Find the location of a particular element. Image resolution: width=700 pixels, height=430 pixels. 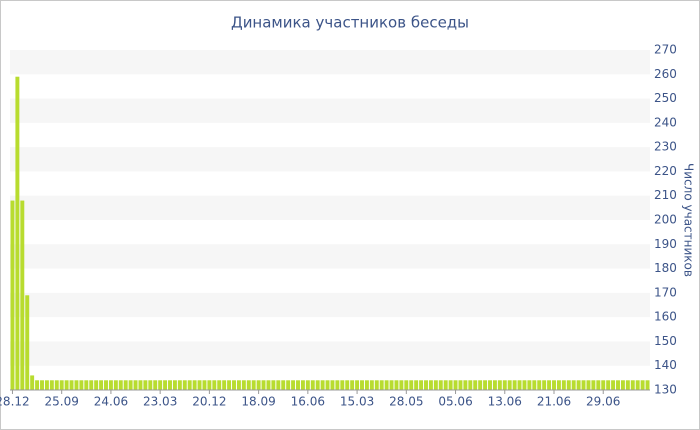

y-tick-label: 270 is located at coordinates (665, 50).